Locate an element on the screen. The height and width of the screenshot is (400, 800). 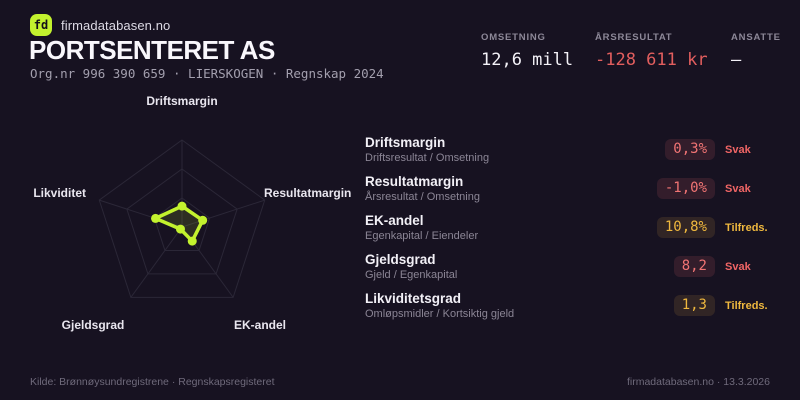
stat-value: -128 611 kr is located at coordinates (651, 60).